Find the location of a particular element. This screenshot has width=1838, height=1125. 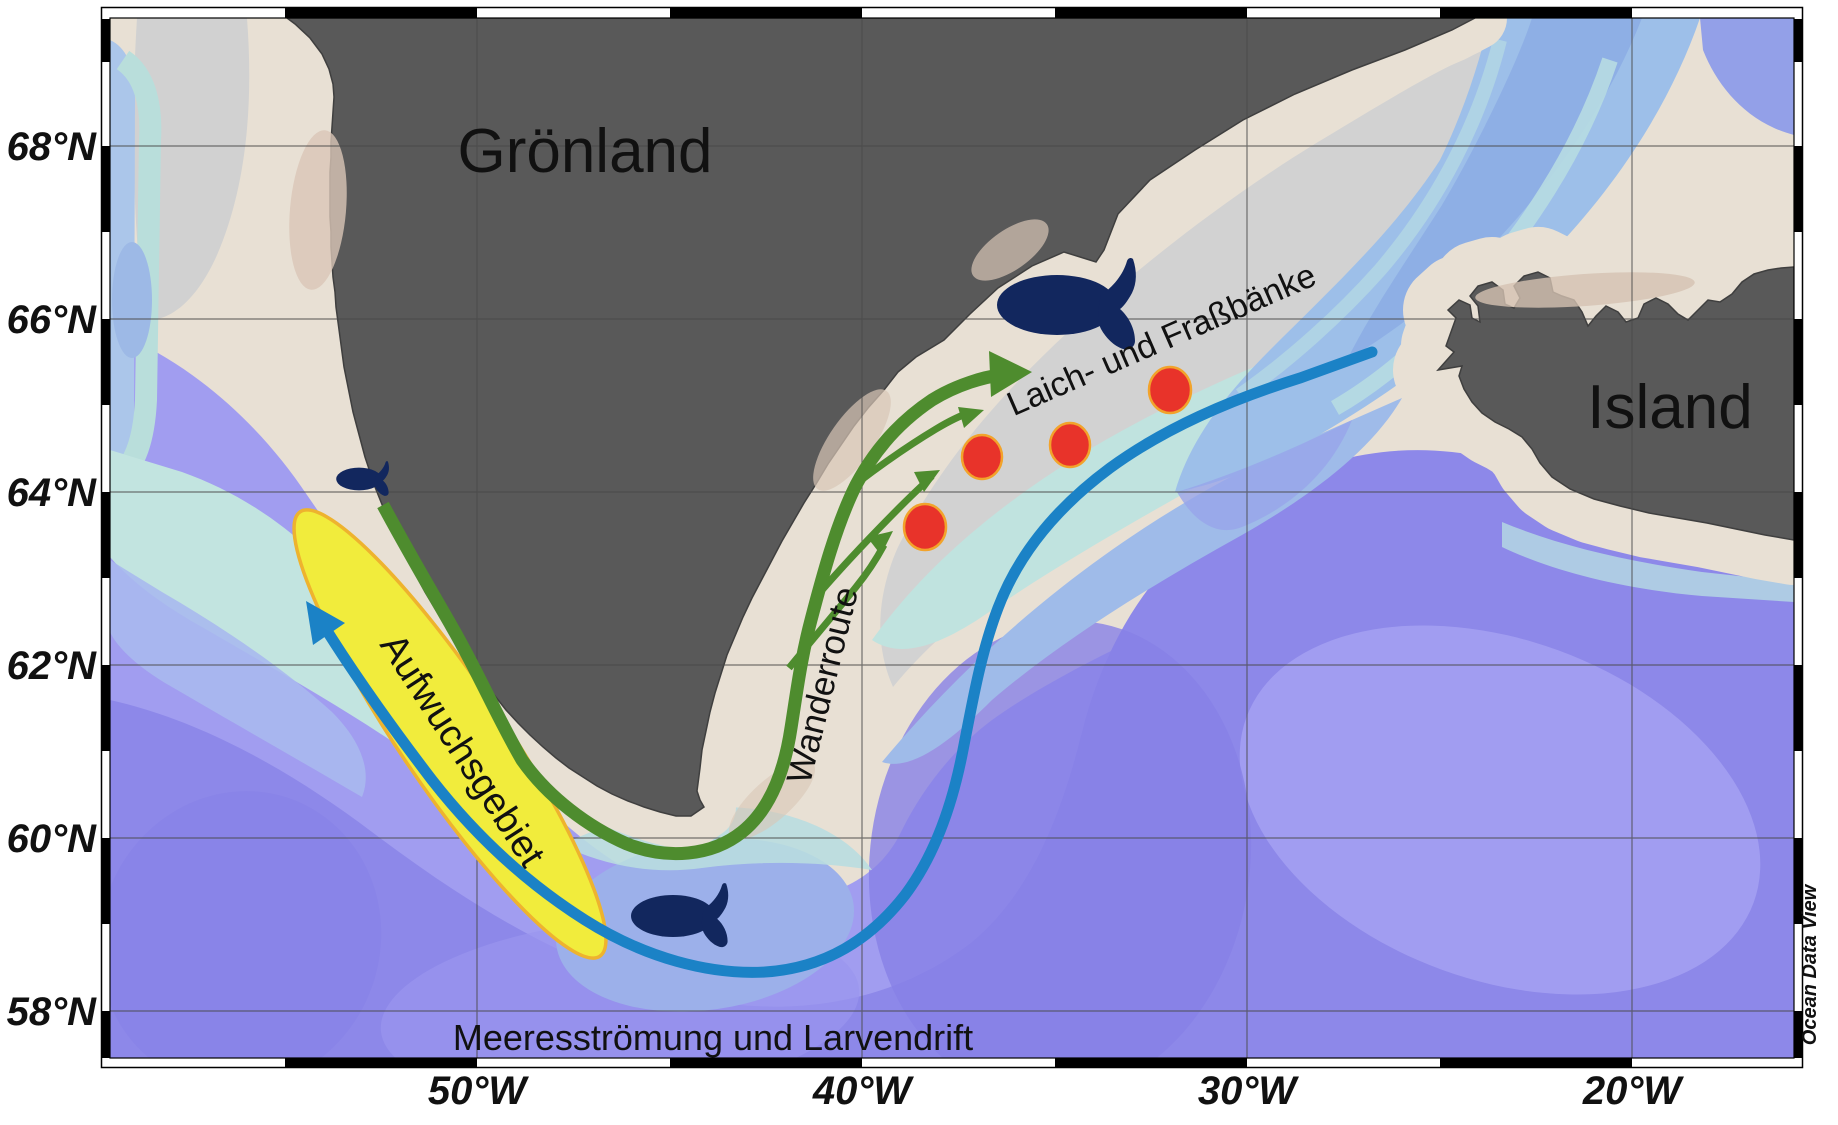

fish-icon-small is located at coordinates (362, 478).